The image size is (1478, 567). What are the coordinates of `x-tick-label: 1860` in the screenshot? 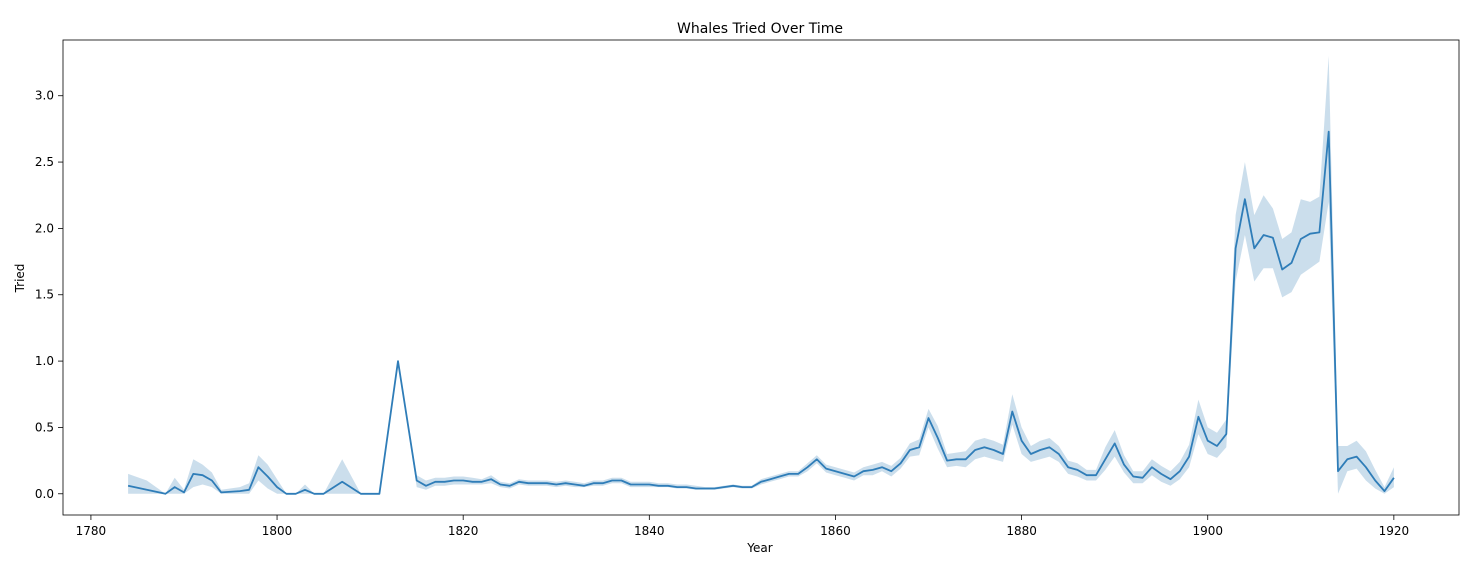 It's located at (835, 531).